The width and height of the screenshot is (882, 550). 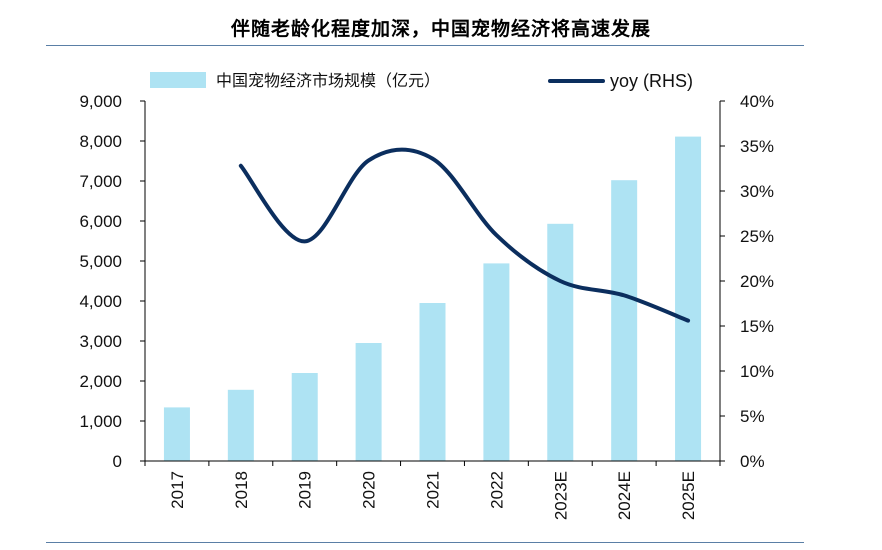 I want to click on bar-2023E, so click(x=560, y=342).